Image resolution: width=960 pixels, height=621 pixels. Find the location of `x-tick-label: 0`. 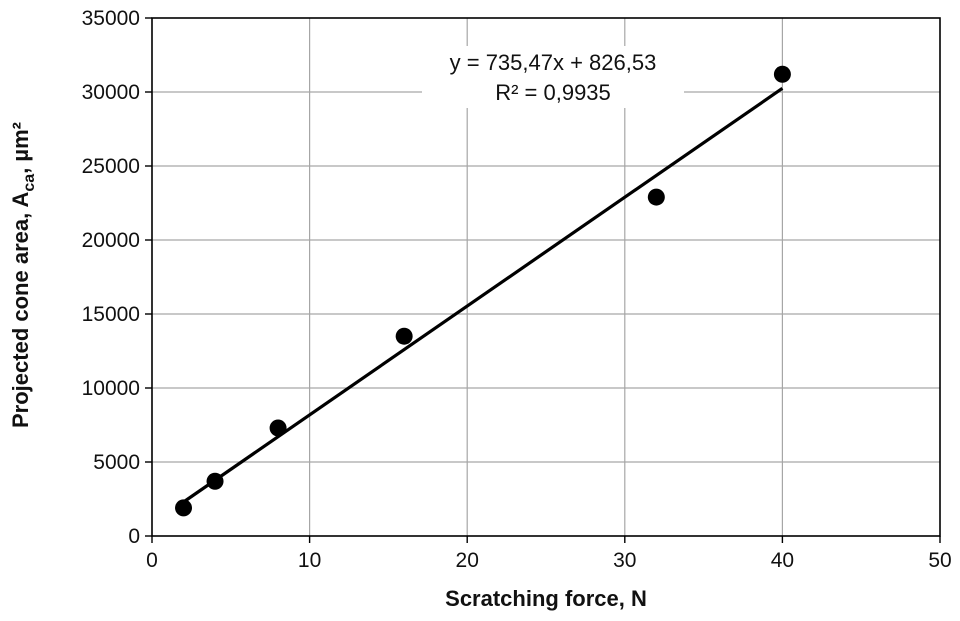

x-tick-label: 0 is located at coordinates (152, 560).